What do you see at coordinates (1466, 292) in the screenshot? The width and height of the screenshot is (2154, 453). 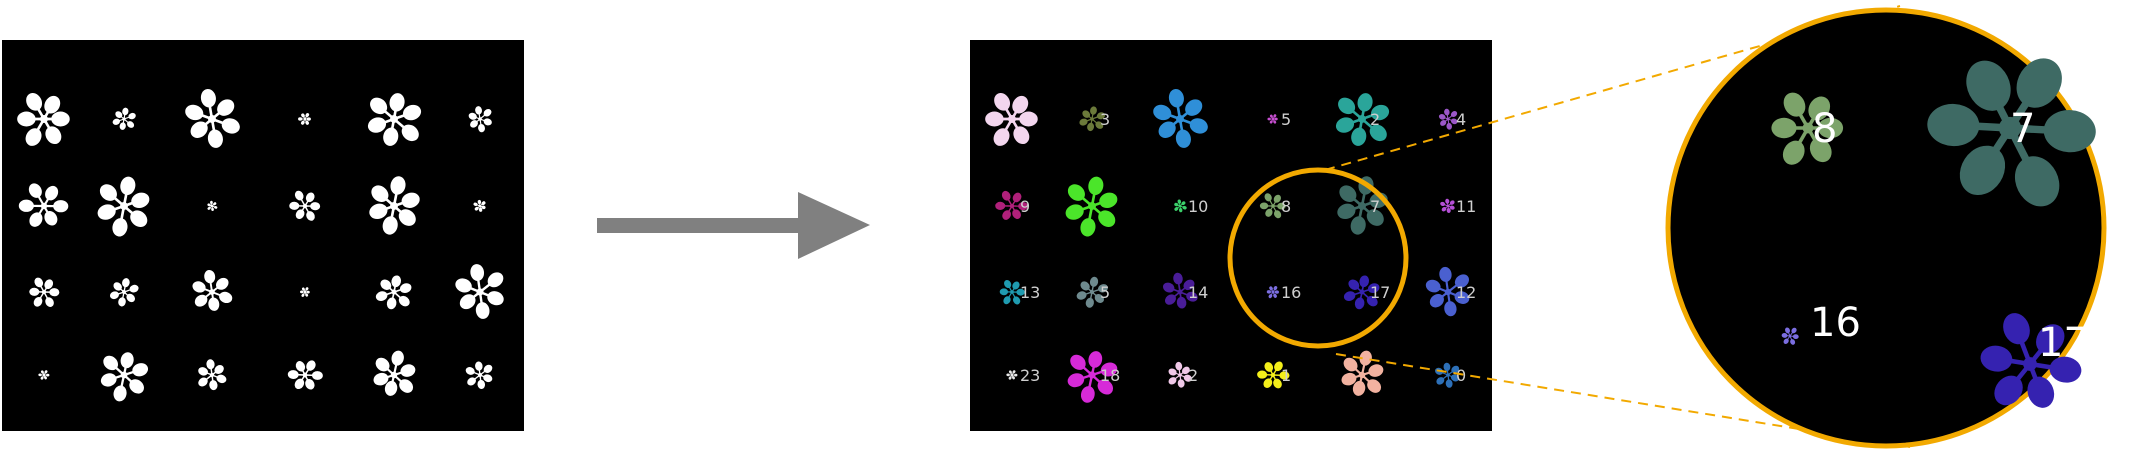 I see `plant-id-label: 12` at bounding box center [1466, 292].